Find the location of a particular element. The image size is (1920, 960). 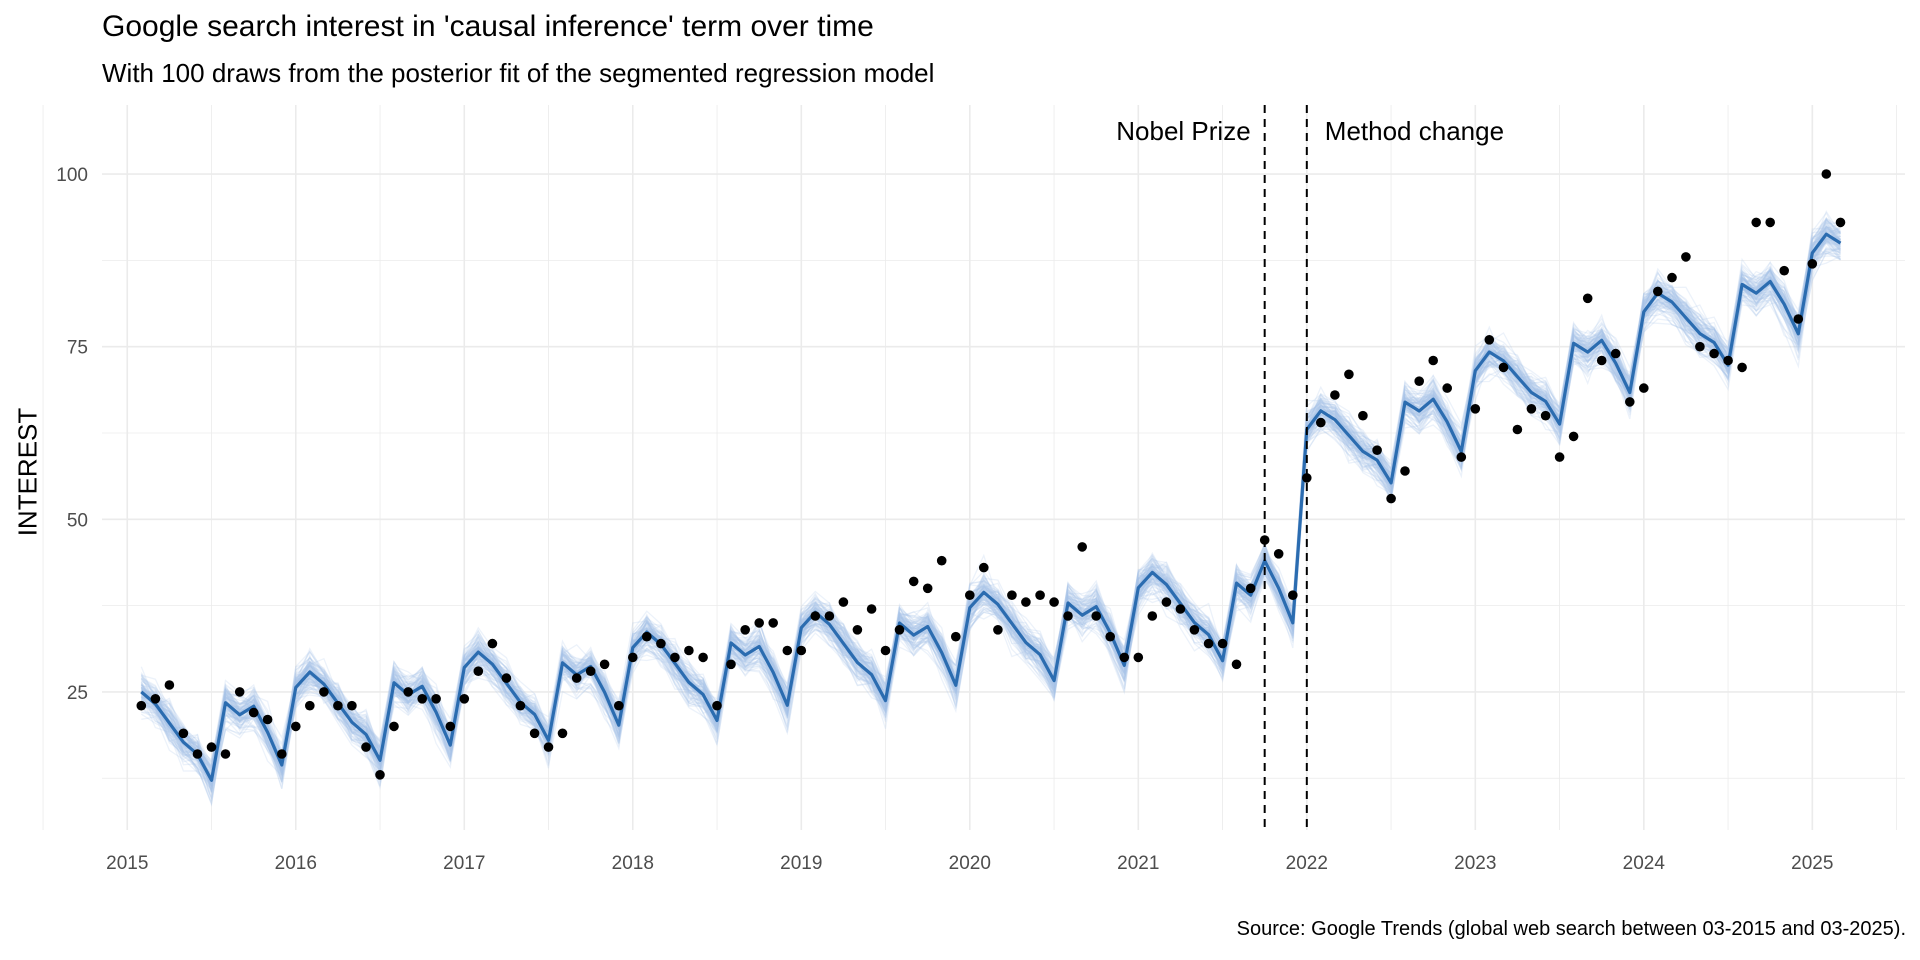

event-label: Method change is located at coordinates (1414, 131).